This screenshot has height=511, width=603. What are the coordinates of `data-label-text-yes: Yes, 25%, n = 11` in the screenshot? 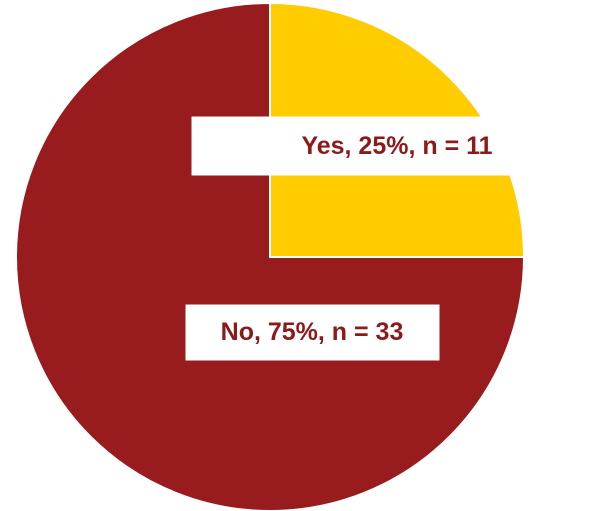 It's located at (396, 146).